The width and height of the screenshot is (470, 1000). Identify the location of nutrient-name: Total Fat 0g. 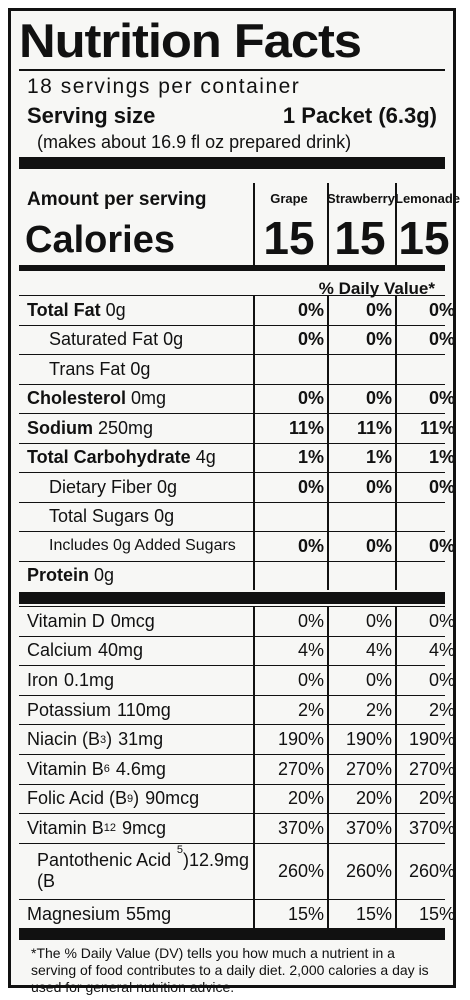
(76, 310).